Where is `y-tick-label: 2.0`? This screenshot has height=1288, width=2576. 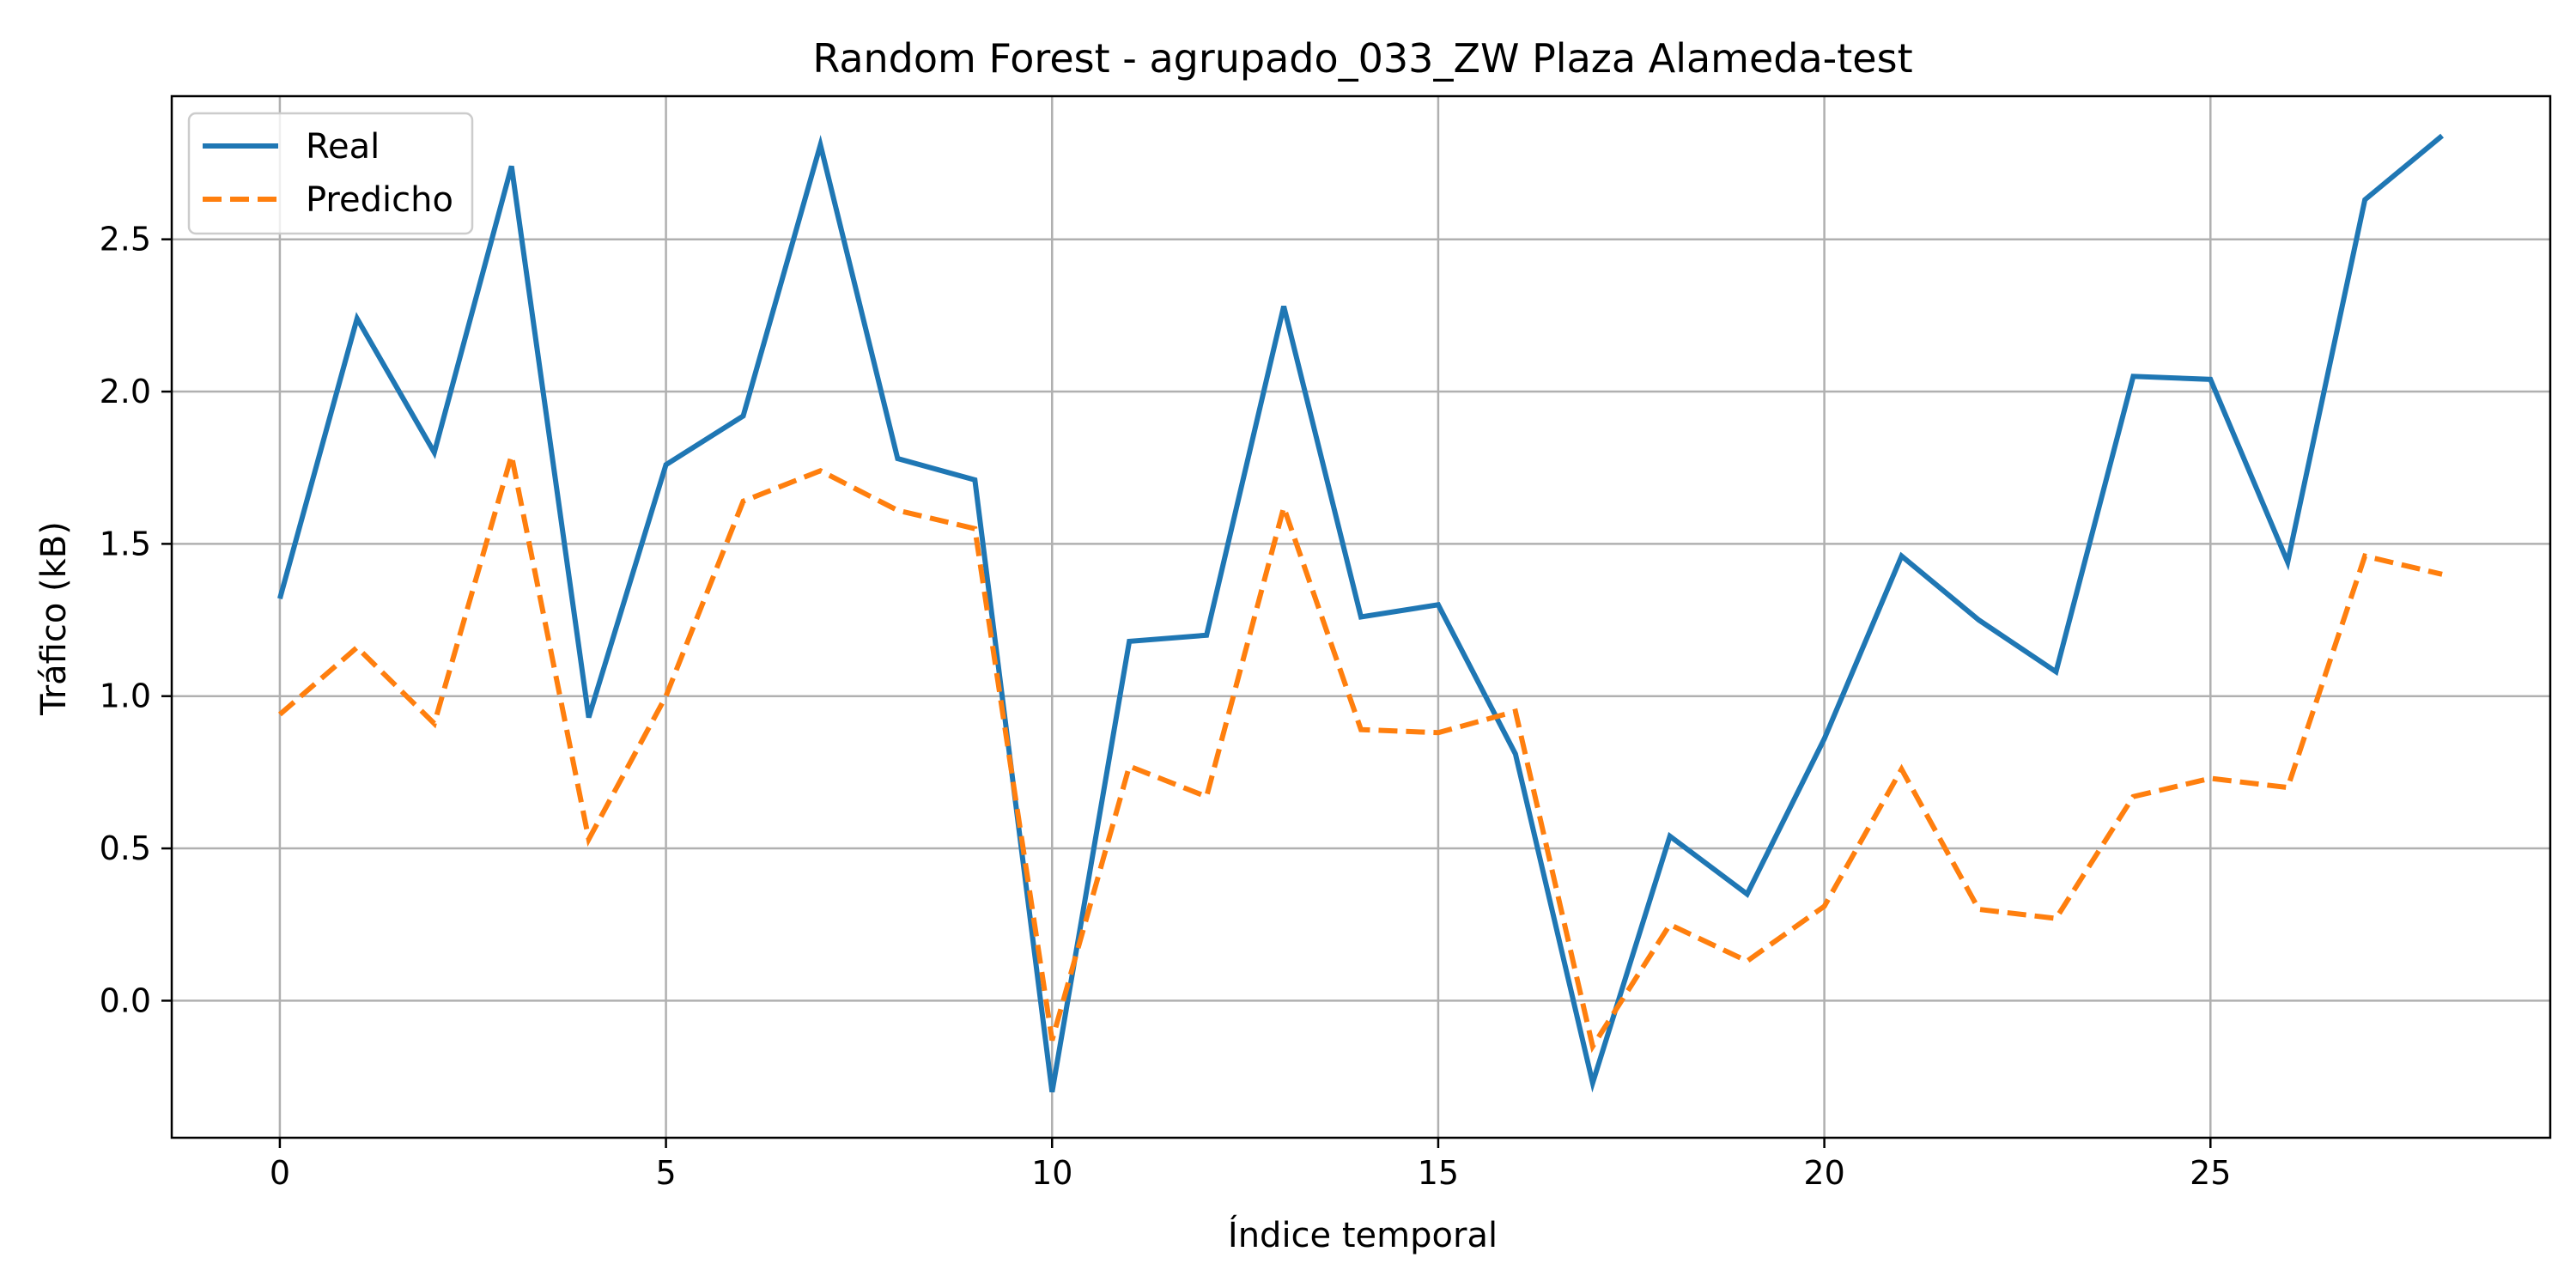 y-tick-label: 2.0 is located at coordinates (126, 391).